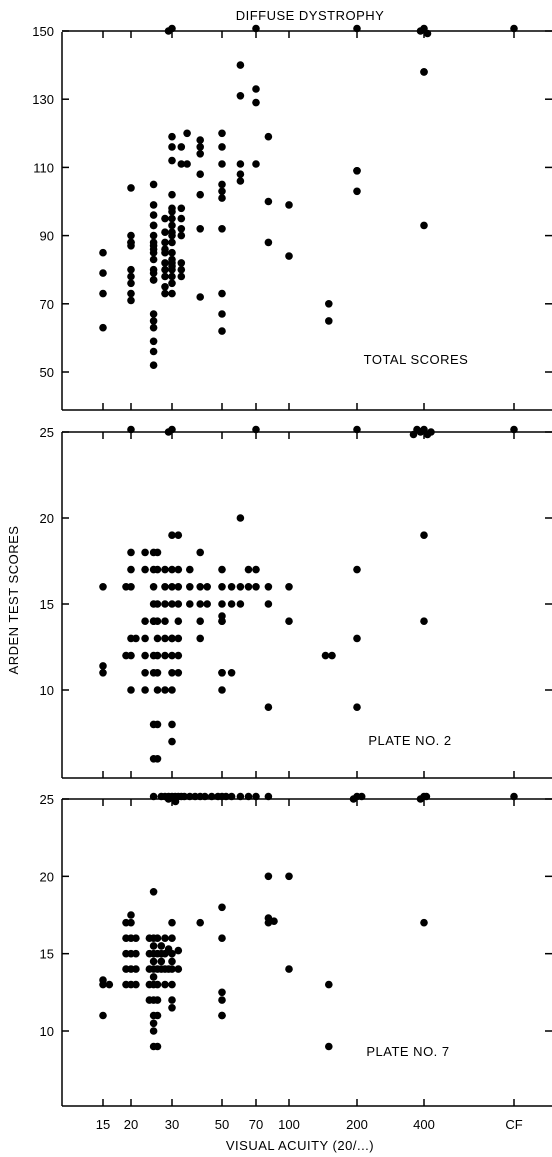 This screenshot has width=552, height=1157. I want to click on y-tick-label: 90, so click(47, 236).